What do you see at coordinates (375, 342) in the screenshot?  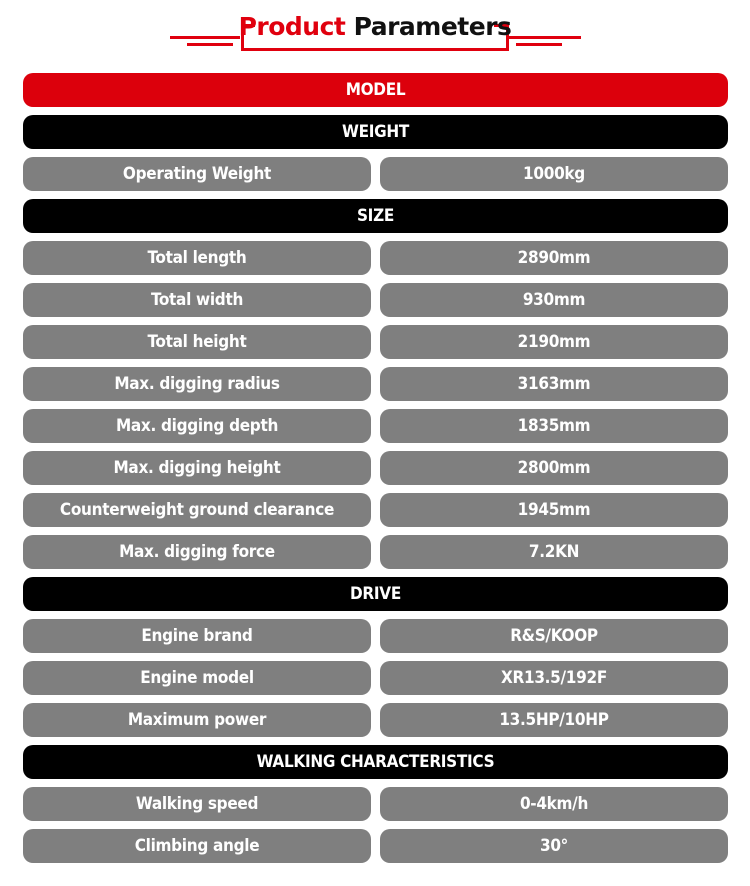 I see `parameter-row: Total height 2190mm` at bounding box center [375, 342].